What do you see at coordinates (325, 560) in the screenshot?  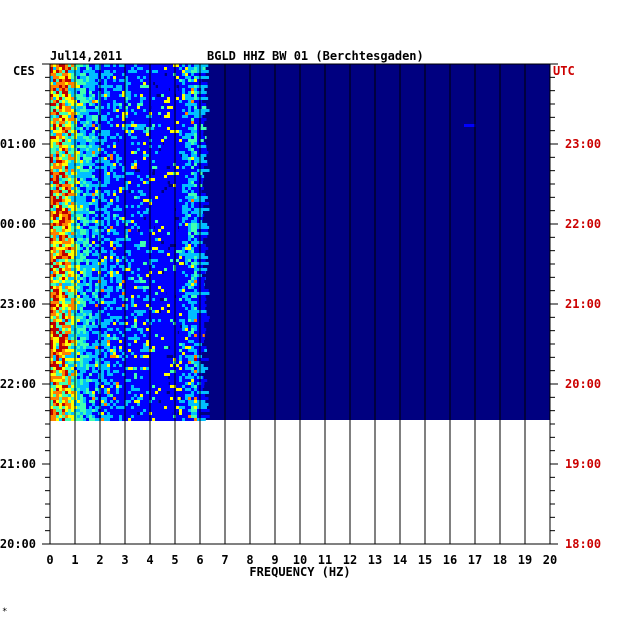 I see `x-tick-label: 11` at bounding box center [325, 560].